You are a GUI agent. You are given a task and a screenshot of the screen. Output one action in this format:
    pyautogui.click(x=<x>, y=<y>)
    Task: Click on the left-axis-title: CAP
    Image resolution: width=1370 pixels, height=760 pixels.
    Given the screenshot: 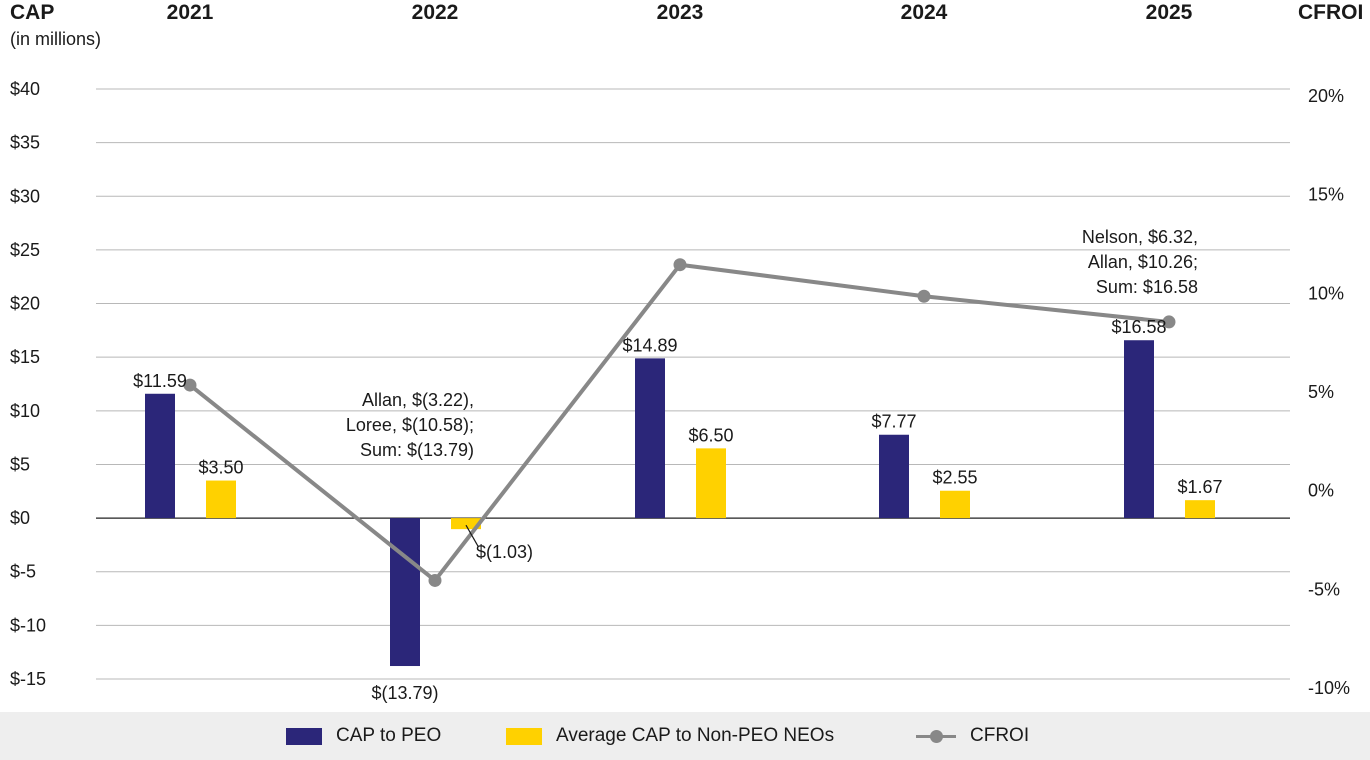 What is the action you would take?
    pyautogui.click(x=32, y=12)
    